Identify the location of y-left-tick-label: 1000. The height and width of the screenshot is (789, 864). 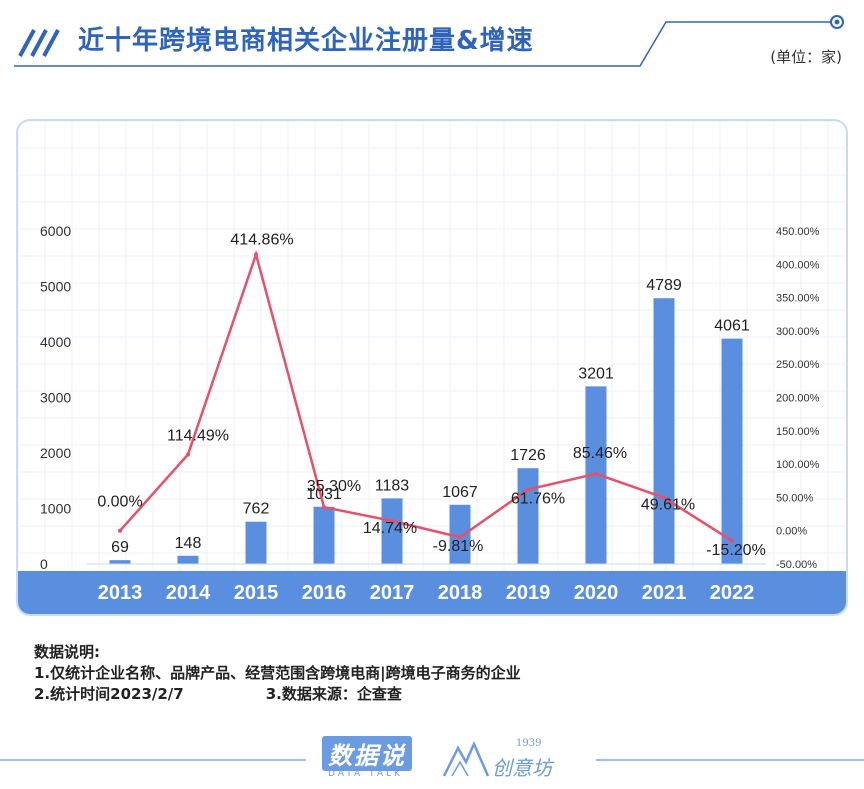
(55, 509).